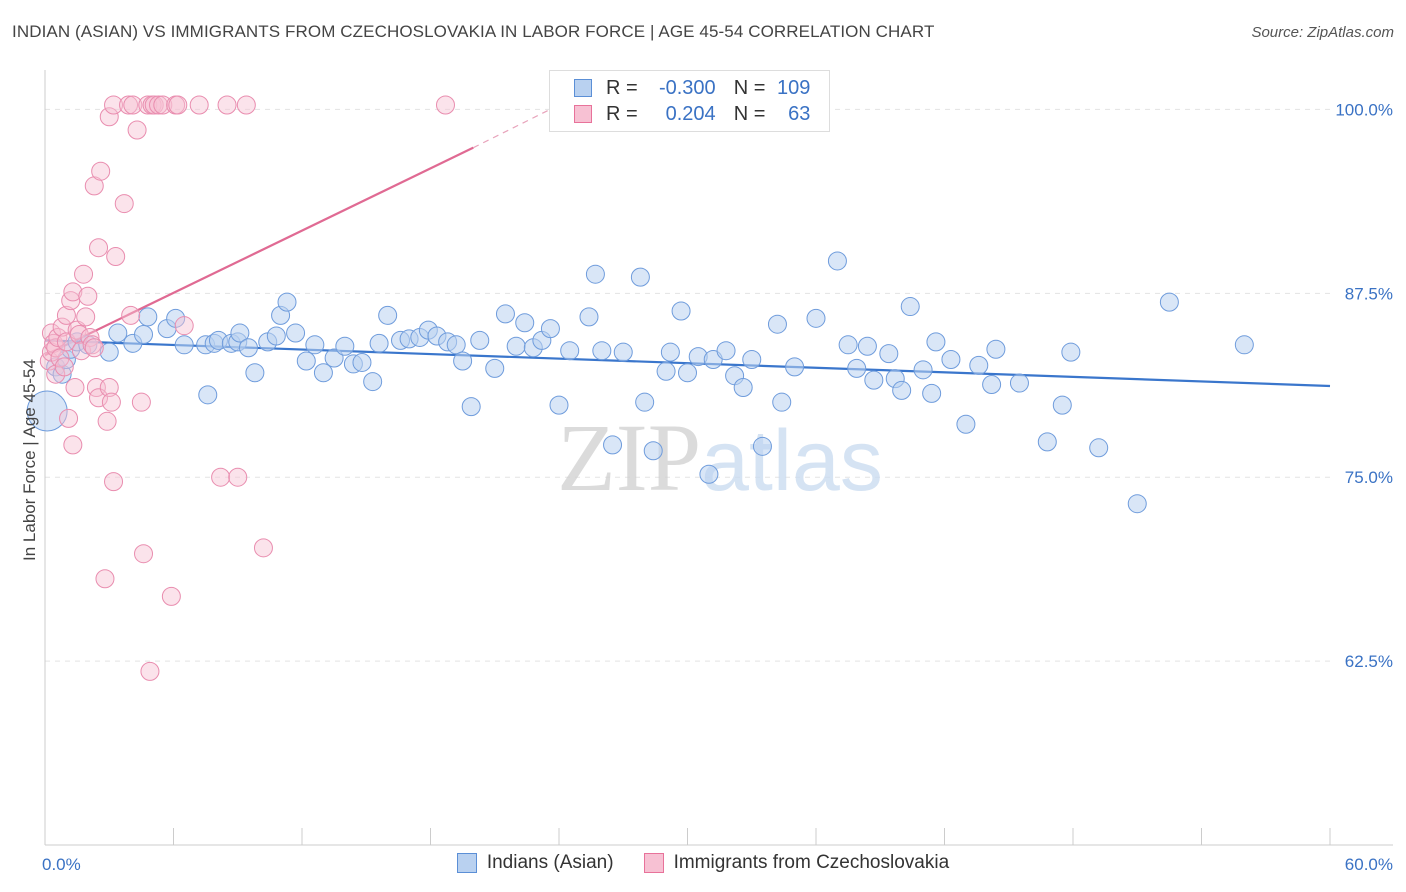 The width and height of the screenshot is (1406, 892). I want to click on source-credit: Source: ZipAtlas.com, so click(1322, 32).